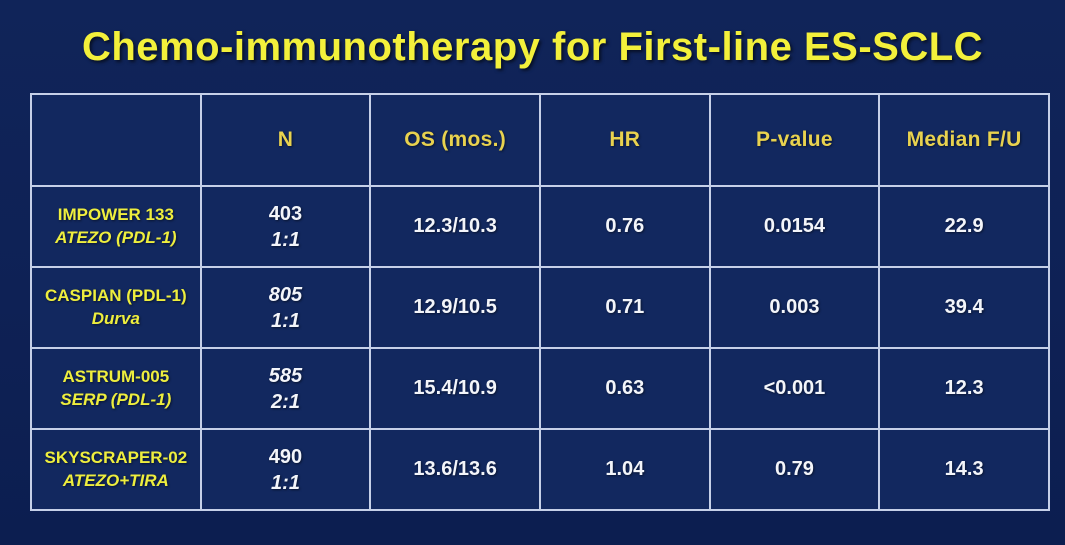 The width and height of the screenshot is (1065, 545). What do you see at coordinates (964, 140) in the screenshot?
I see `column-header-median-f-u: Median F/U` at bounding box center [964, 140].